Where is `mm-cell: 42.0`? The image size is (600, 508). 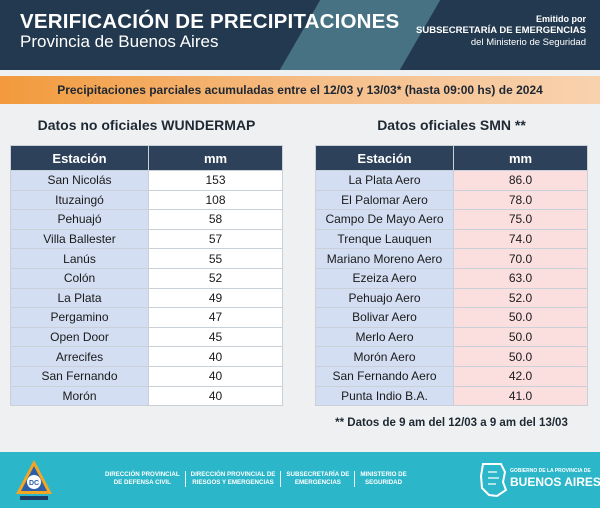
mm-cell: 42.0 is located at coordinates (520, 376).